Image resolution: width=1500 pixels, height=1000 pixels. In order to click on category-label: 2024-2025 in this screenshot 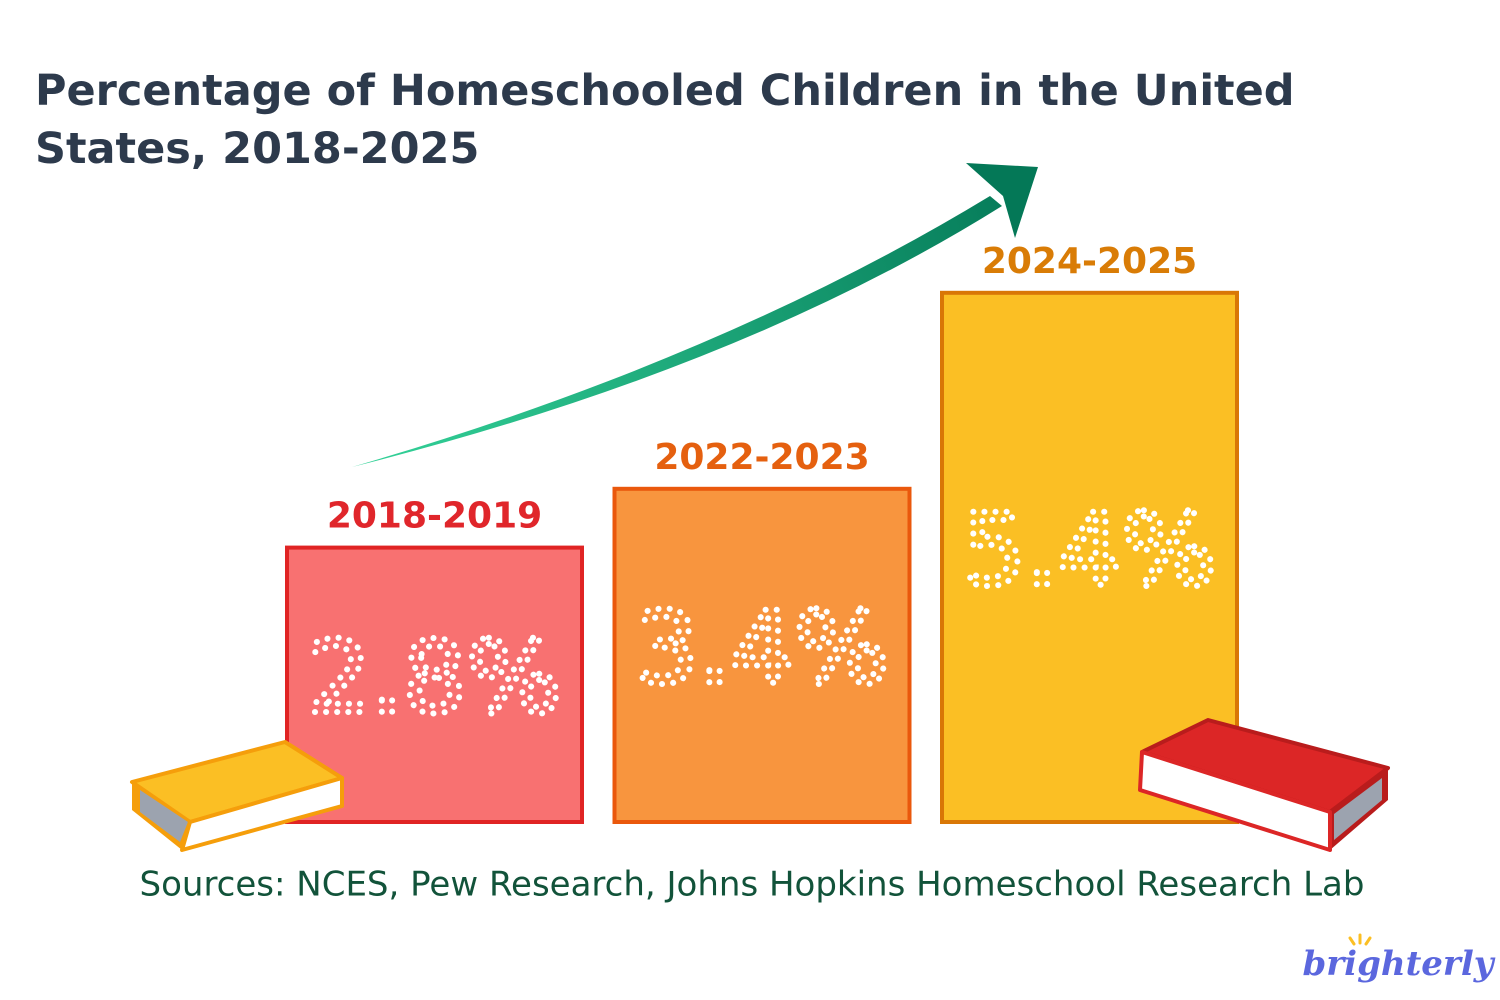, I will do `click(1089, 261)`.